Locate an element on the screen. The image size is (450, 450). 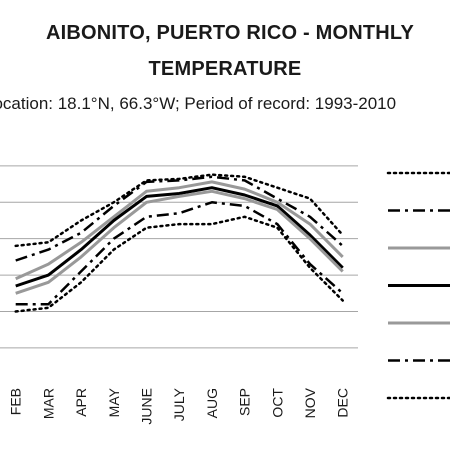
x-tick-label: FEB is located at coordinates (16, 401).